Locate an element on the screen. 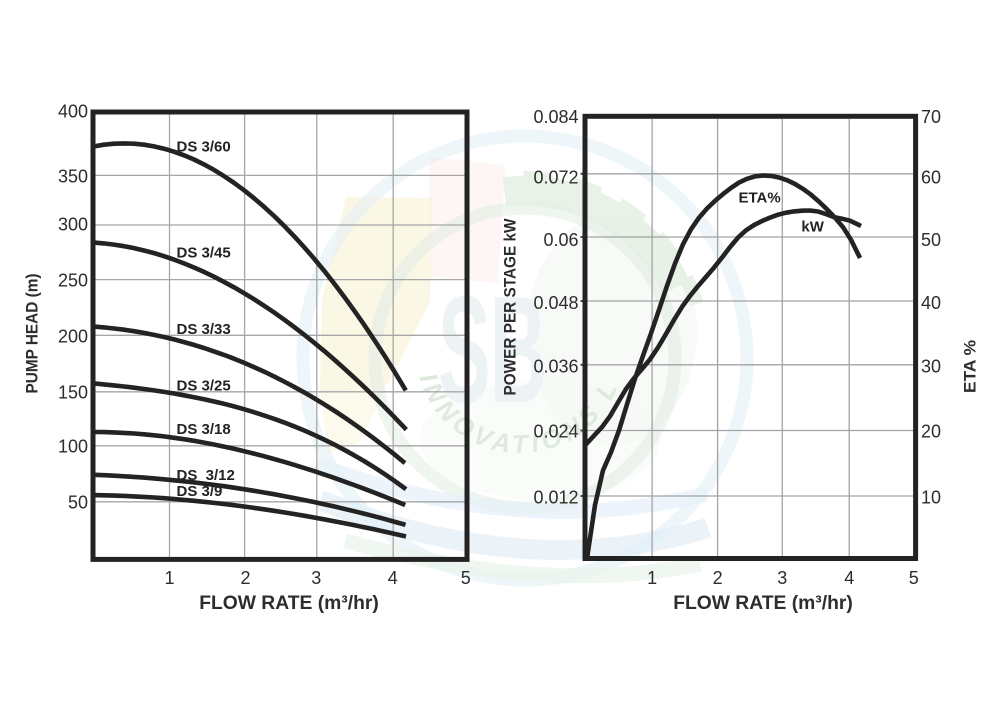  svg-text: DS 3/33 is located at coordinates (204, 329).